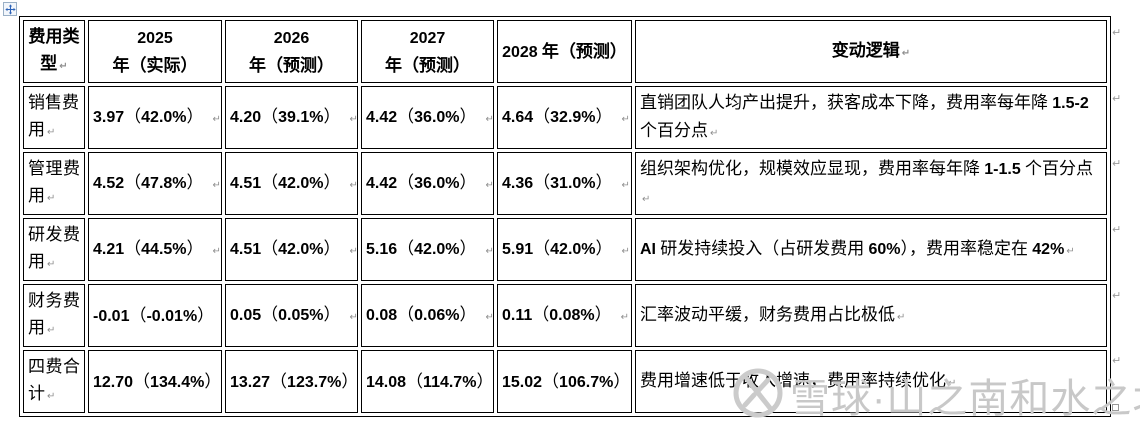 Image resolution: width=1140 pixels, height=425 pixels. What do you see at coordinates (871, 315) in the screenshot?
I see `logic-cell: 汇率波动平缓，财务费用占比极低 ↵` at bounding box center [871, 315].